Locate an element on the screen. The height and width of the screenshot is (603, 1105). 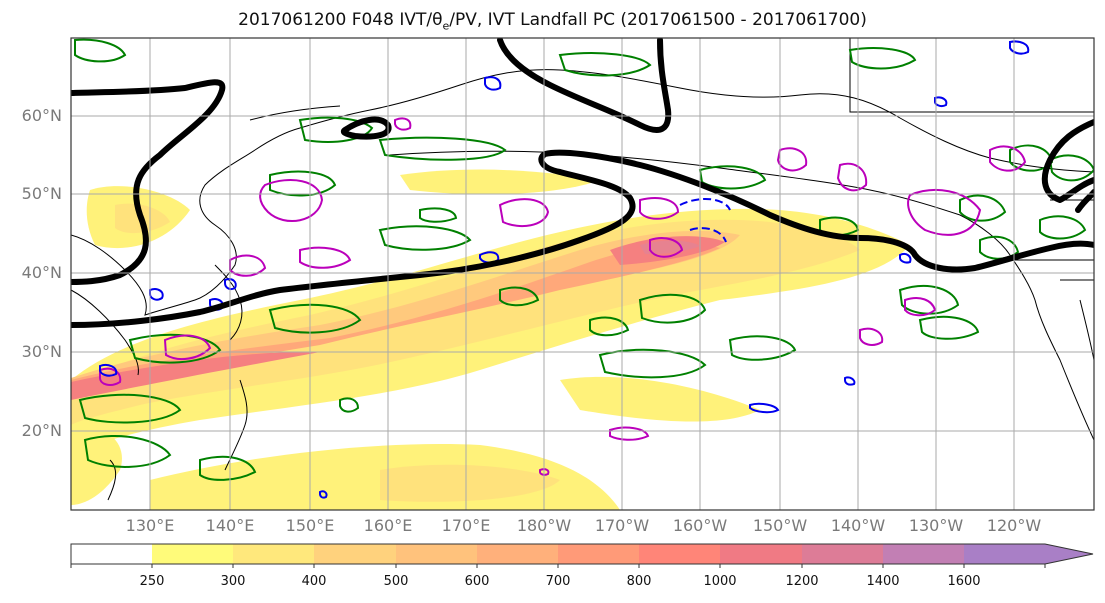
colorbar-label-1600: 1600 is located at coordinates (964, 581).